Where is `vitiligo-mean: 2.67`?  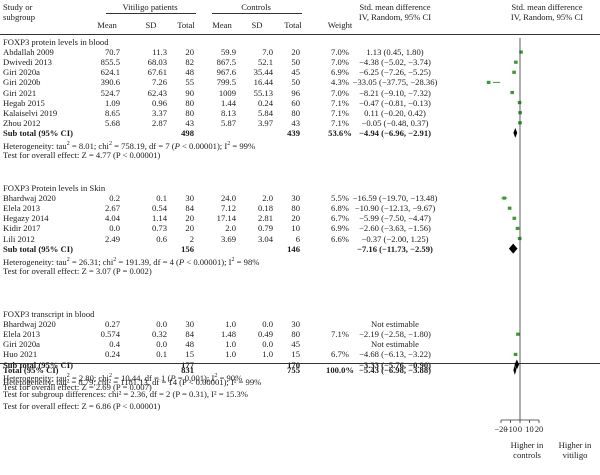
vitiligo-mean: 2.67 is located at coordinates (112, 208).